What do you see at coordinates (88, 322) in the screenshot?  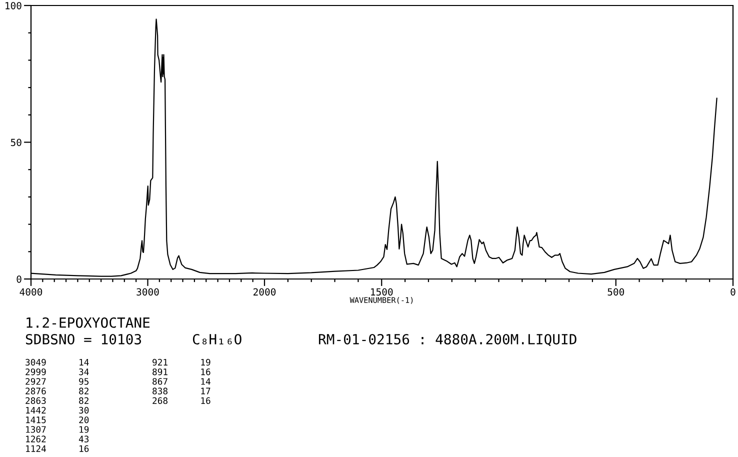 I see `text: 1.2-EPOXYOCTANE` at bounding box center [88, 322].